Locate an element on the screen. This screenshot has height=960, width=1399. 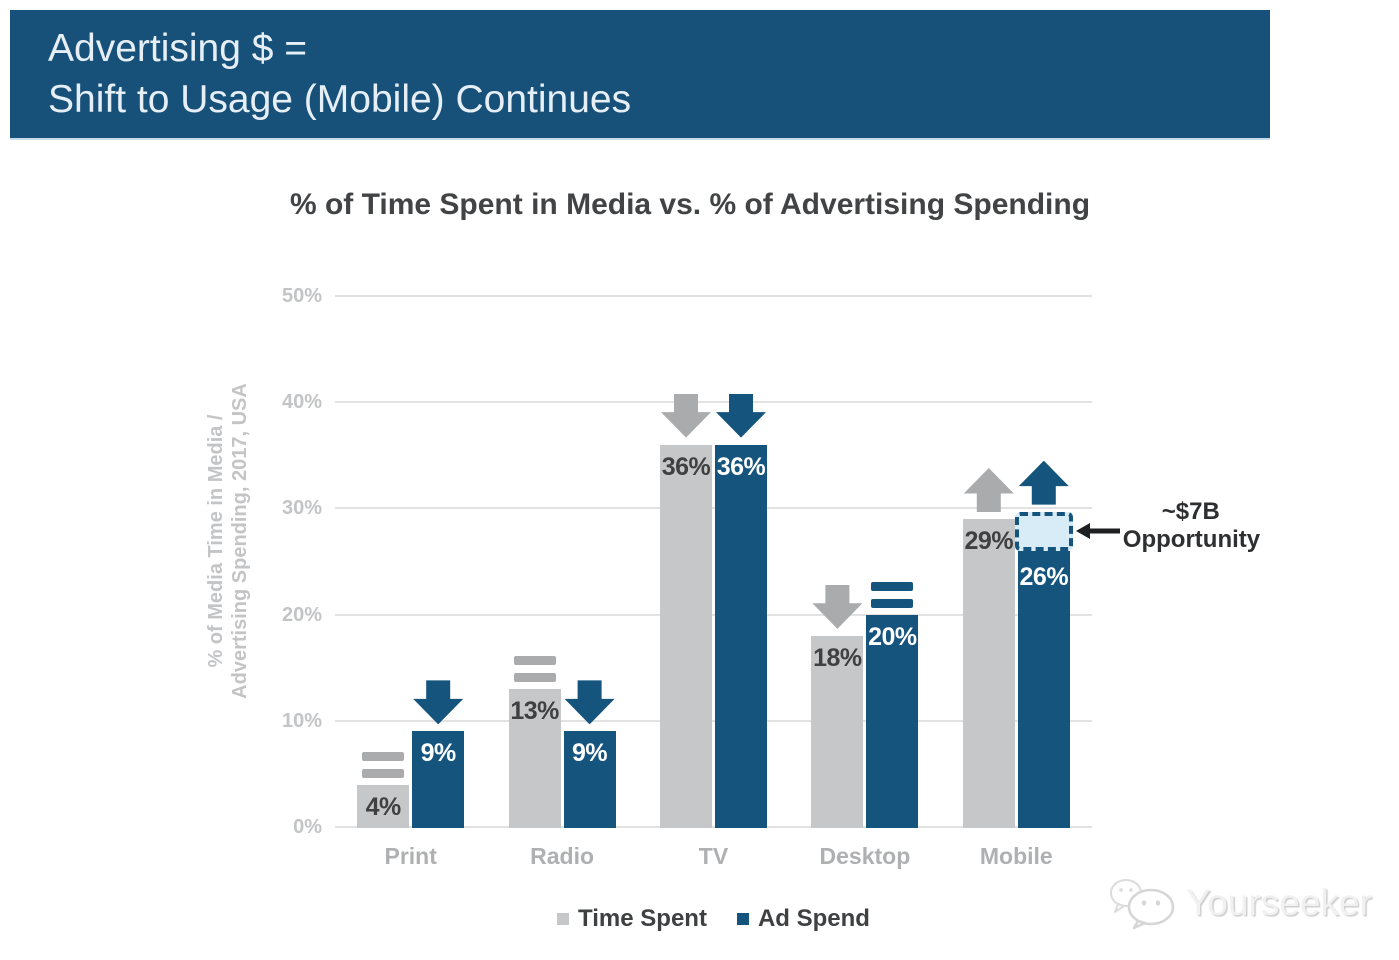
y-axis-title-line1: % of Media Time in Media / is located at coordinates (216, 541).